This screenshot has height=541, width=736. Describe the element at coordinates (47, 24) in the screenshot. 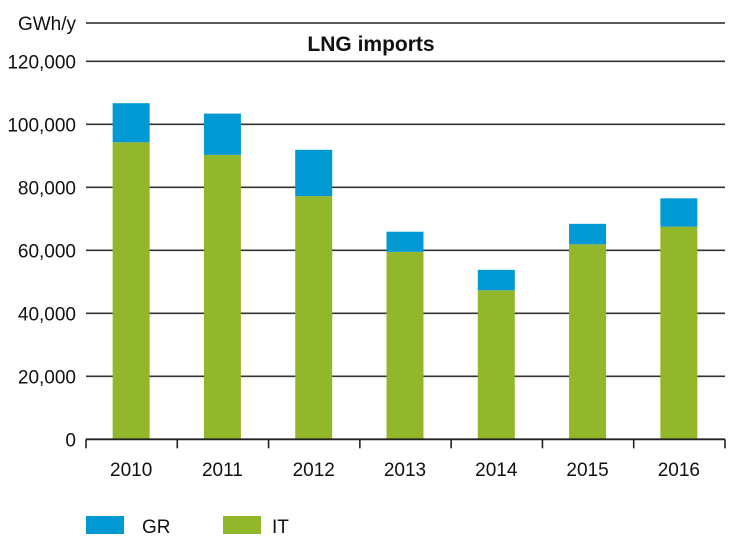

I see `y-unit-label: GWh/y` at that location.